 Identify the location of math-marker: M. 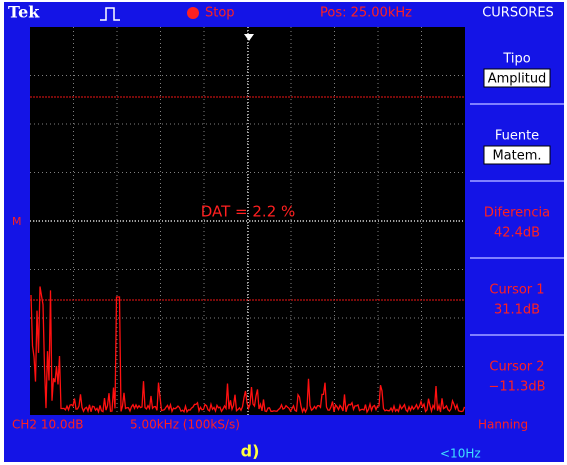
(17, 221).